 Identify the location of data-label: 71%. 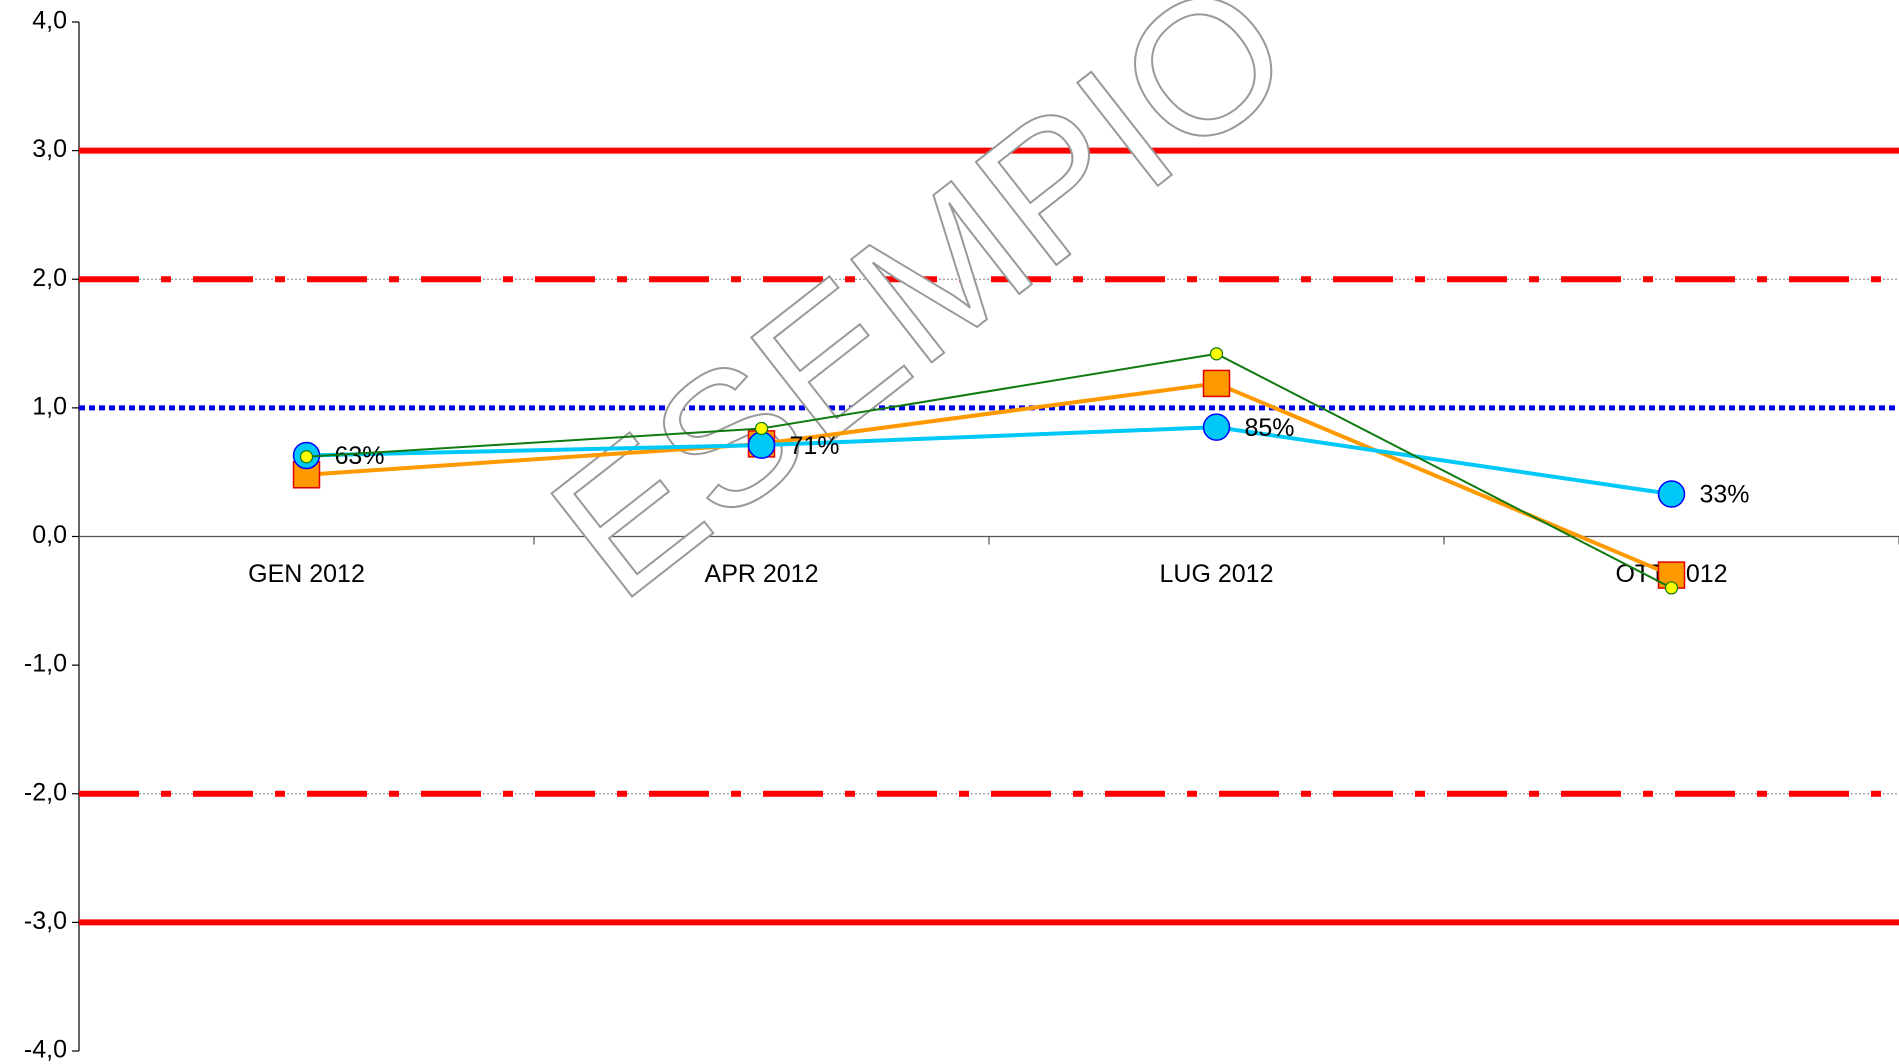
(815, 446).